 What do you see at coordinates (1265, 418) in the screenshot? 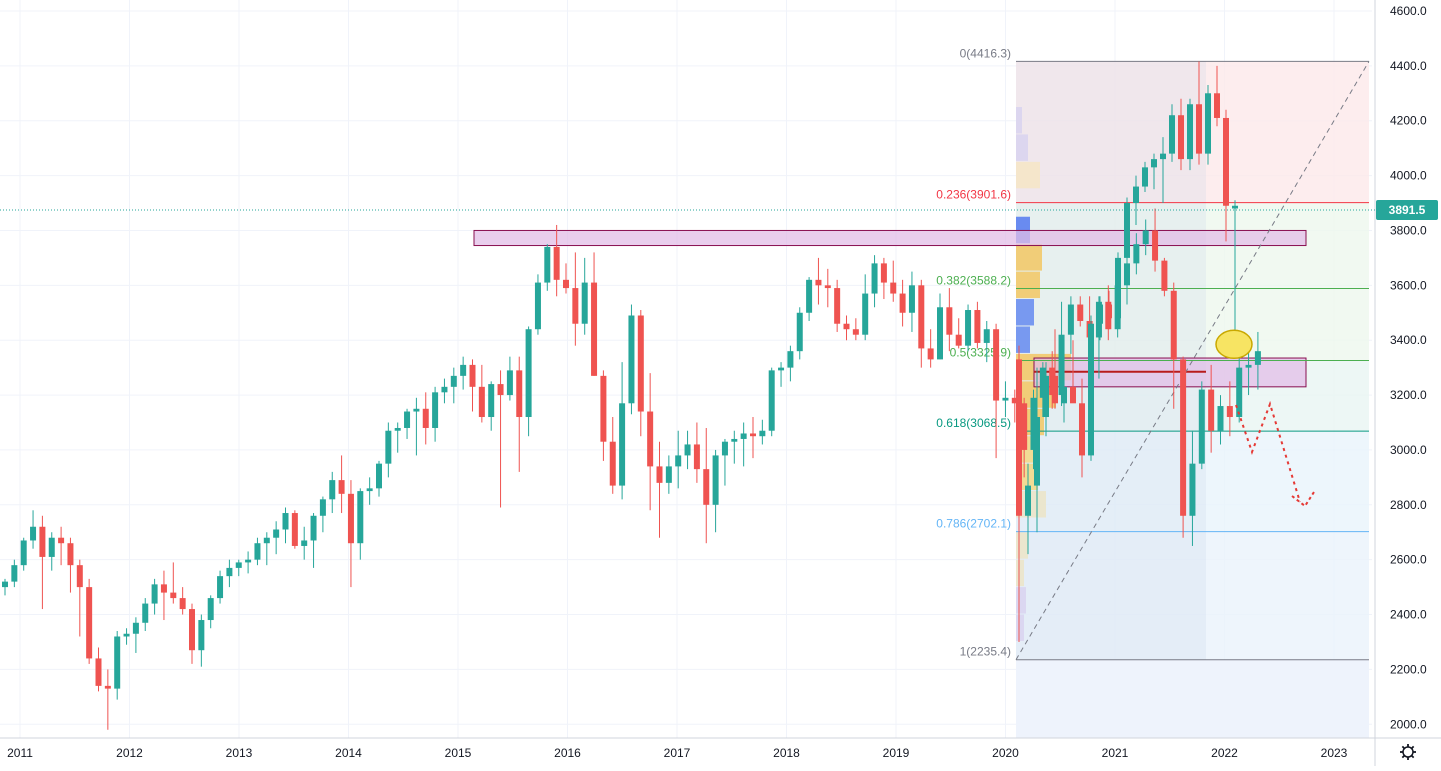
I see `drawing-layer` at bounding box center [1265, 418].